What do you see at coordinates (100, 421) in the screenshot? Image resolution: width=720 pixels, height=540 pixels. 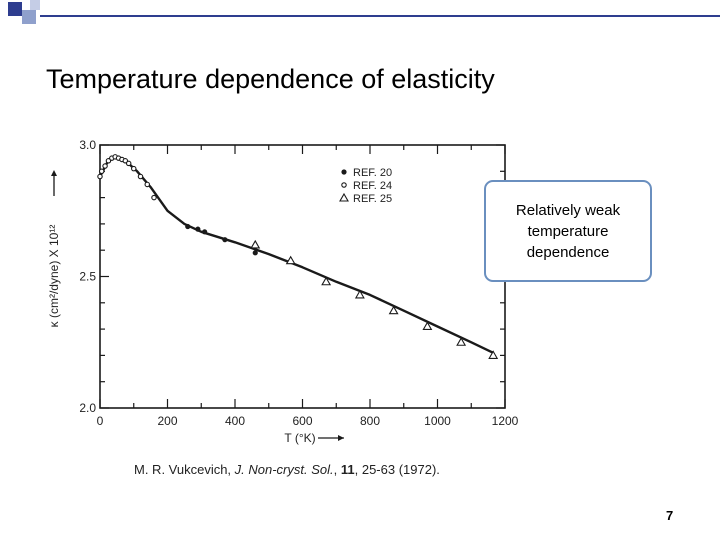 I see `x-tick-label: 0` at bounding box center [100, 421].